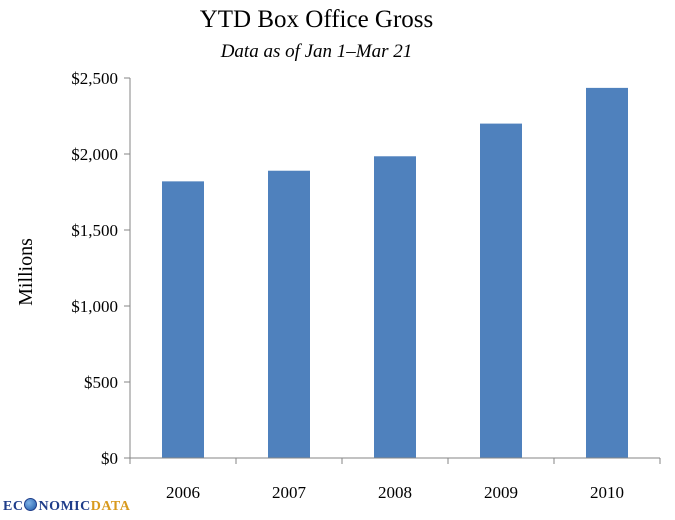  Describe the element at coordinates (94, 154) in the screenshot. I see `y-tick-label: $2,000` at that location.